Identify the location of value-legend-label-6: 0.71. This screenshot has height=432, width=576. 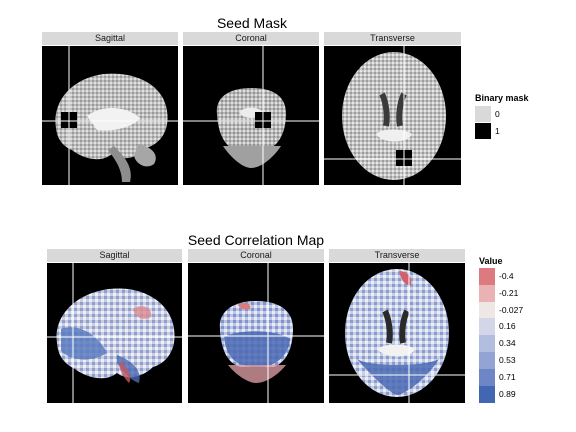
(507, 376).